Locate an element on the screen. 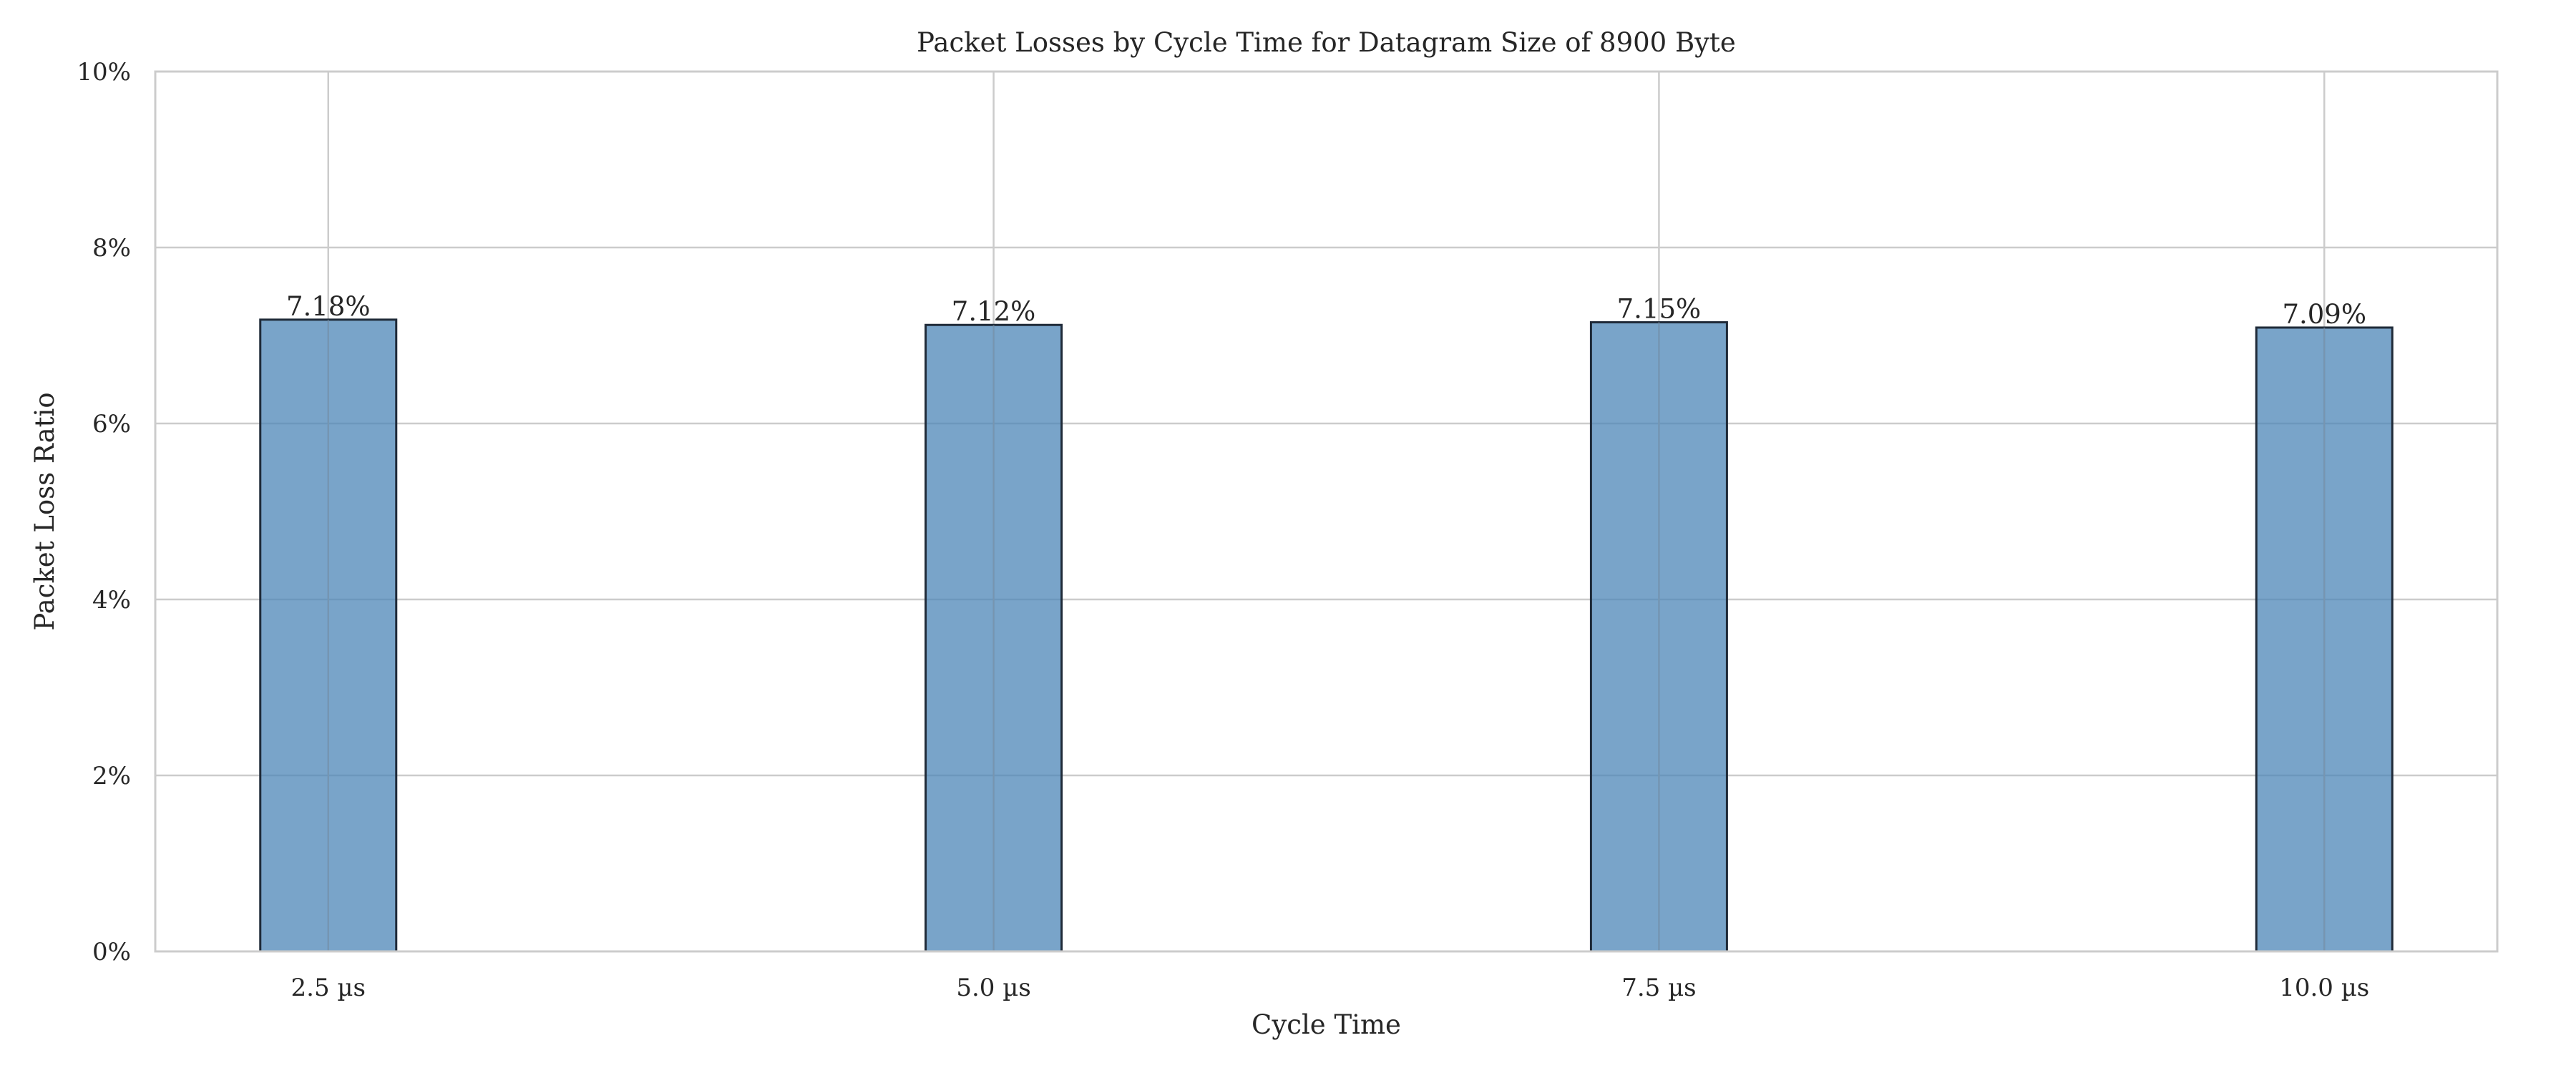 This screenshot has width=2576, height=1073. x-tick-label: 10.0 µs is located at coordinates (2324, 988).